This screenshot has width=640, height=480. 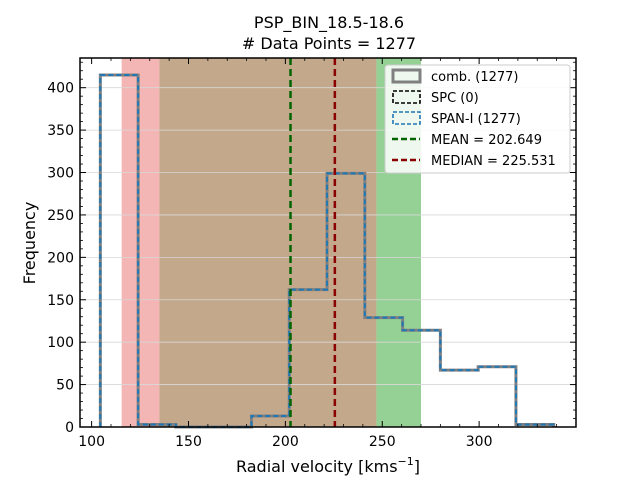 I want to click on y-tick-label-400: 400, so click(x=60, y=89).